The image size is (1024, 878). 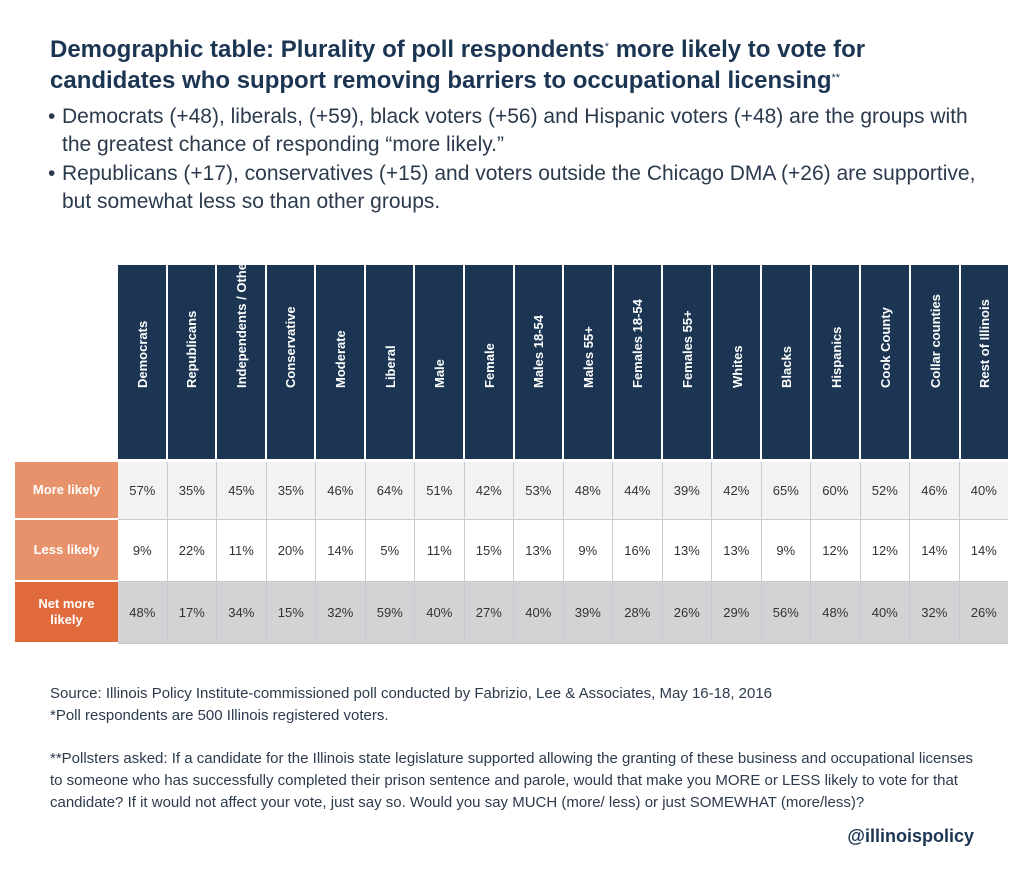 I want to click on table-cell: 59%, so click(x=390, y=613).